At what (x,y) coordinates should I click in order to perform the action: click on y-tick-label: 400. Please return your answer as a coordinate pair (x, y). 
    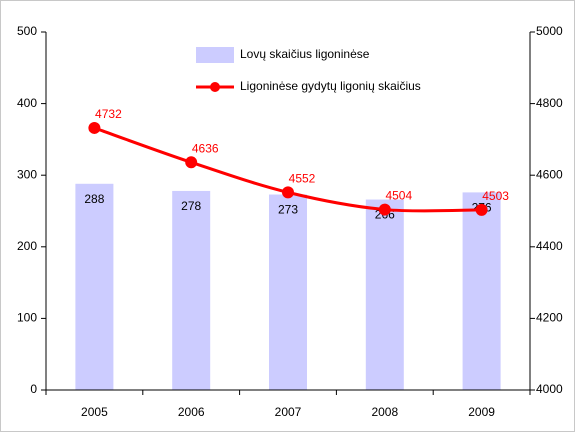
    Looking at the image, I should click on (27, 103).